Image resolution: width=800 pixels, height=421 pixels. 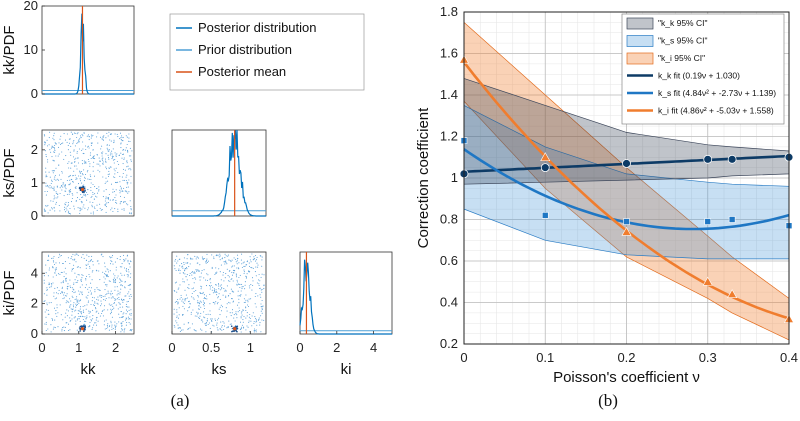 I want to click on posterior-sample-point, so click(x=81, y=326).